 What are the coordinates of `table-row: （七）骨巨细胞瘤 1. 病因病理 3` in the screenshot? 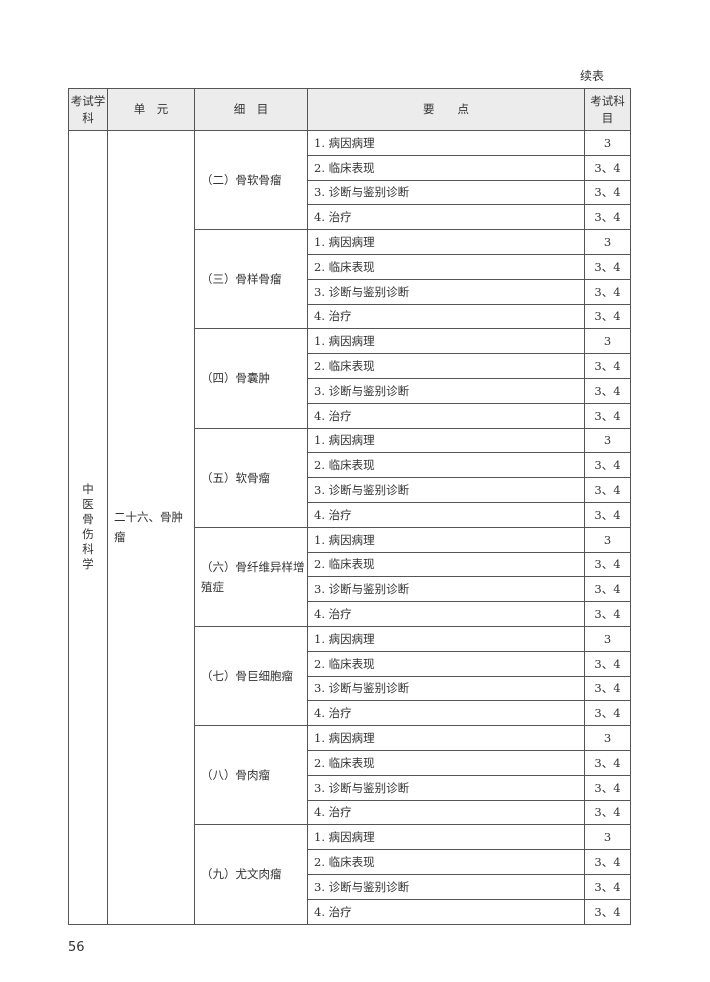 It's located at (350, 676).